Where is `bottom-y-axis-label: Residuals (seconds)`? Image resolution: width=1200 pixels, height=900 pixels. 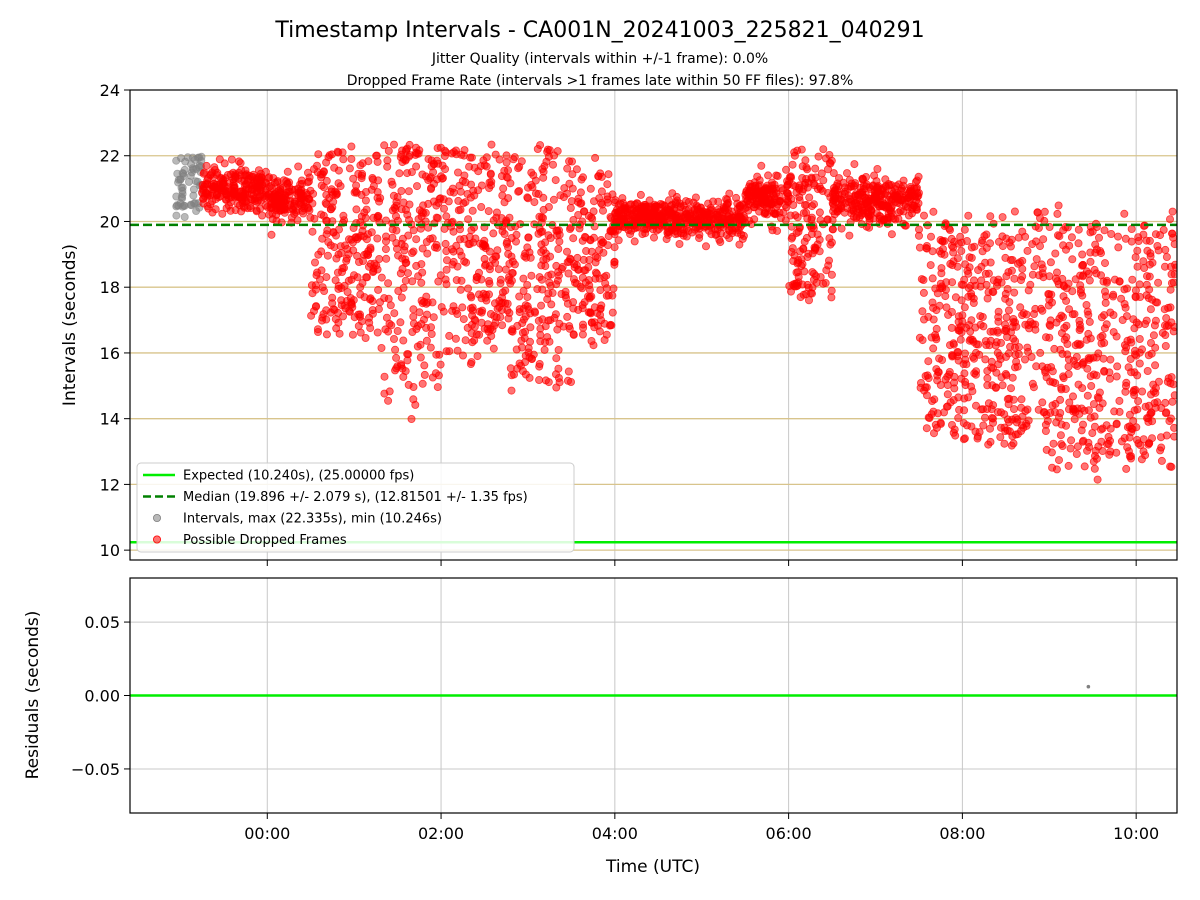 bottom-y-axis-label: Residuals (seconds) is located at coordinates (33, 695).